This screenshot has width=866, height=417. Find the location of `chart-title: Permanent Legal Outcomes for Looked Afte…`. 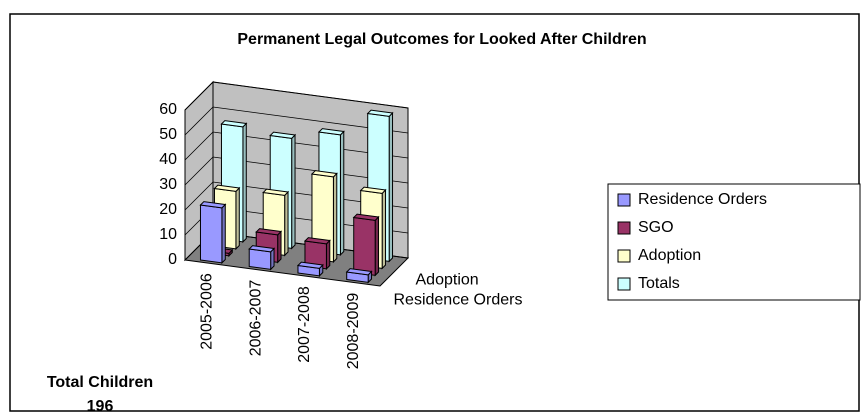

chart-title: Permanent Legal Outcomes for Looked Afte… is located at coordinates (441, 39).